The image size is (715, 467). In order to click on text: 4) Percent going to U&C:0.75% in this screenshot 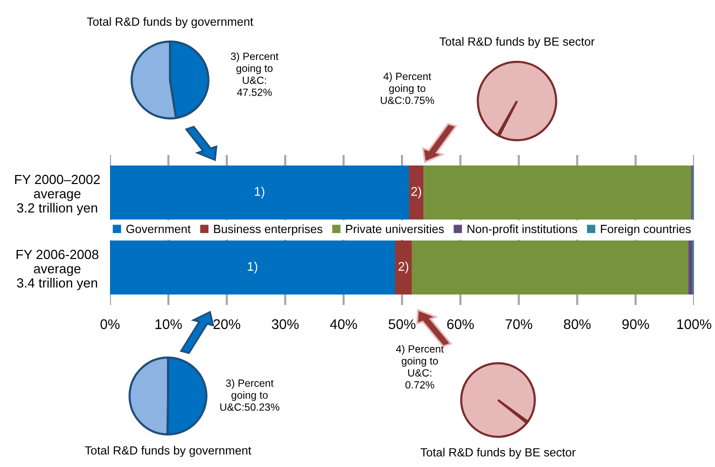, I will do `click(407, 88)`.